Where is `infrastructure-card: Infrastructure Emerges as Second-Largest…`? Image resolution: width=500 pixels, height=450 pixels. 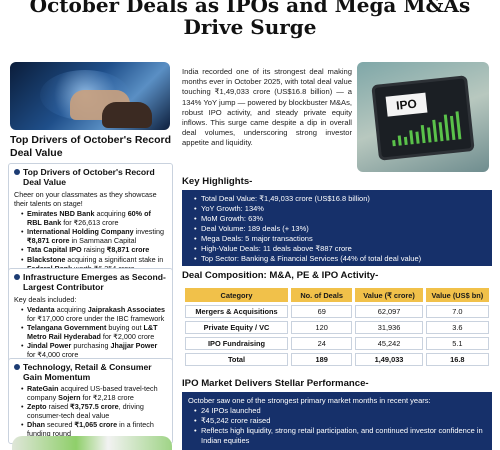
infrastructure-card: Infrastructure Emerges as Second-Largest… is located at coordinates (90, 316).